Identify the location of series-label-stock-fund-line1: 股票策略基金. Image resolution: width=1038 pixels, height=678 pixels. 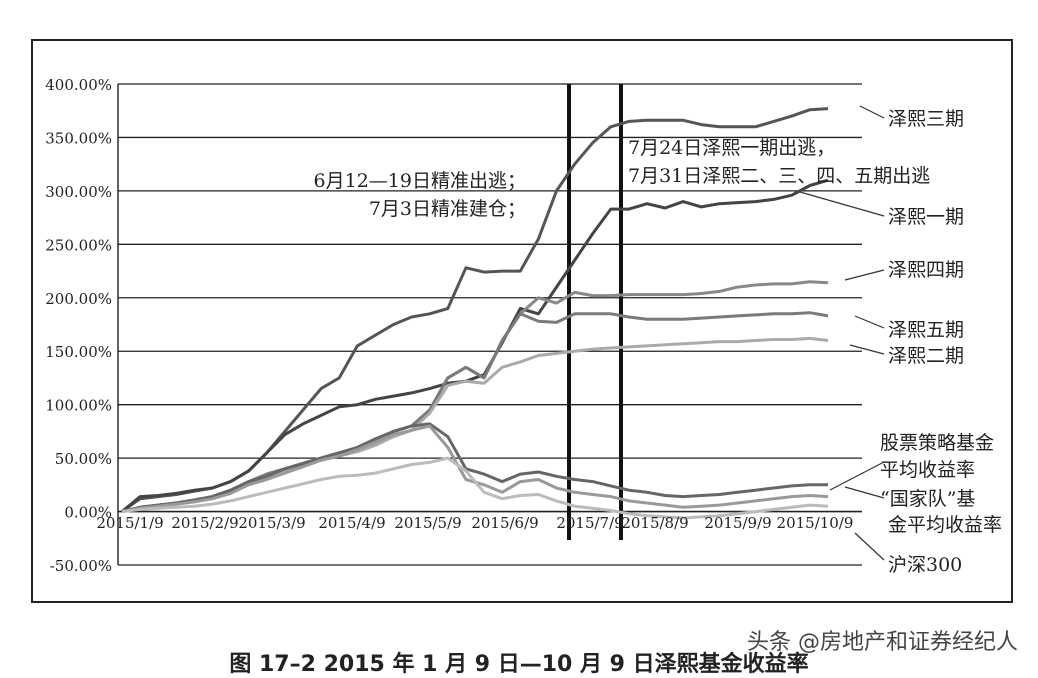
(937, 443).